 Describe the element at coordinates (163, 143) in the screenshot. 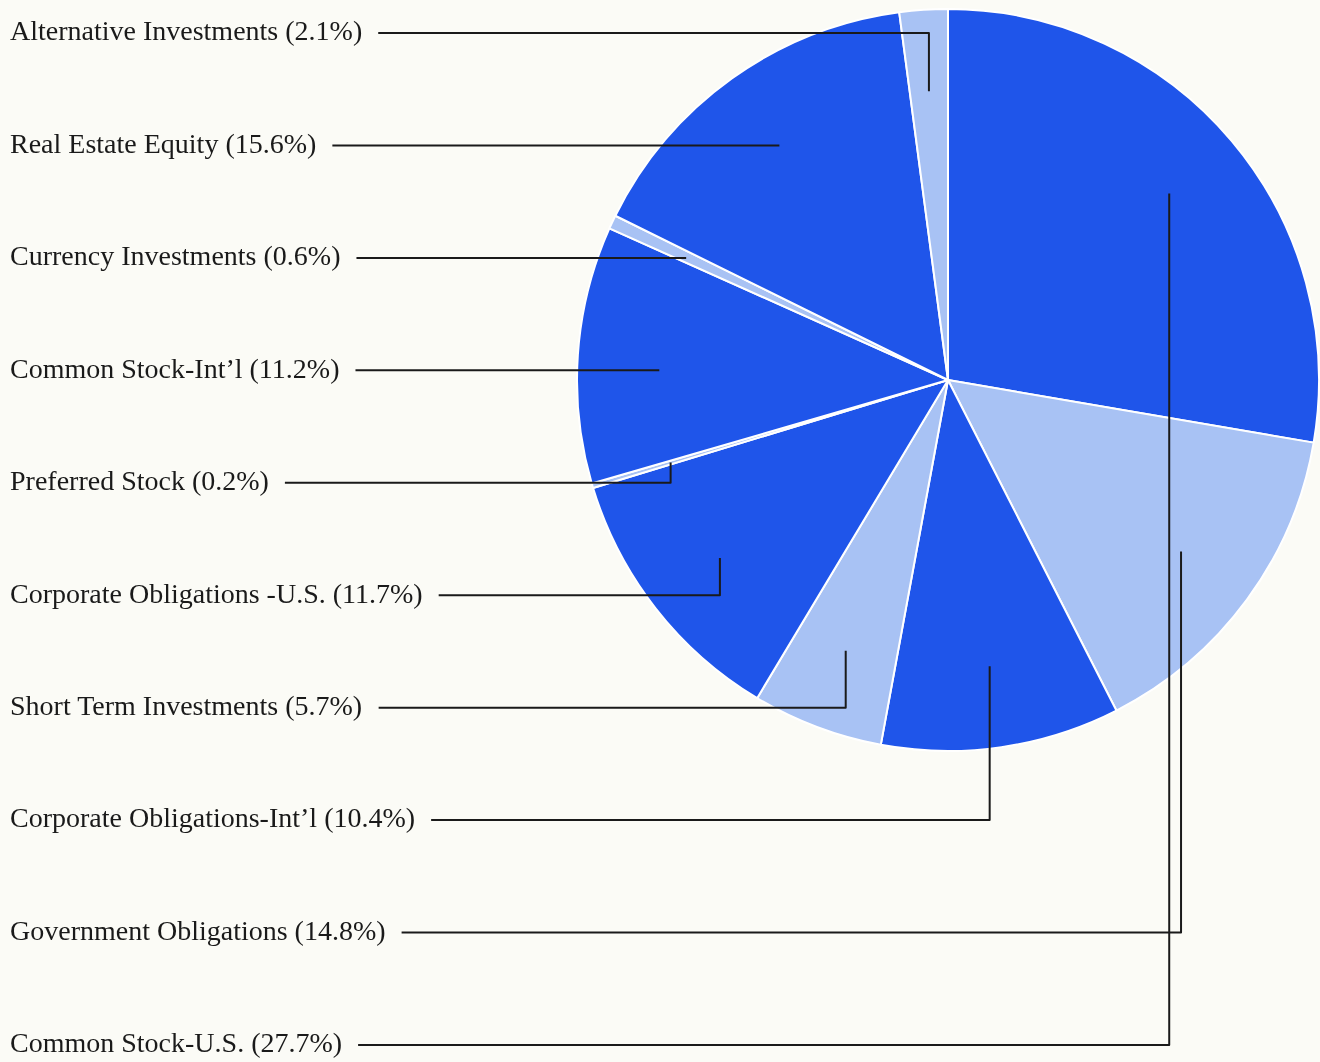

I see `slice-label: Real Estate Equity (15.6%)` at that location.